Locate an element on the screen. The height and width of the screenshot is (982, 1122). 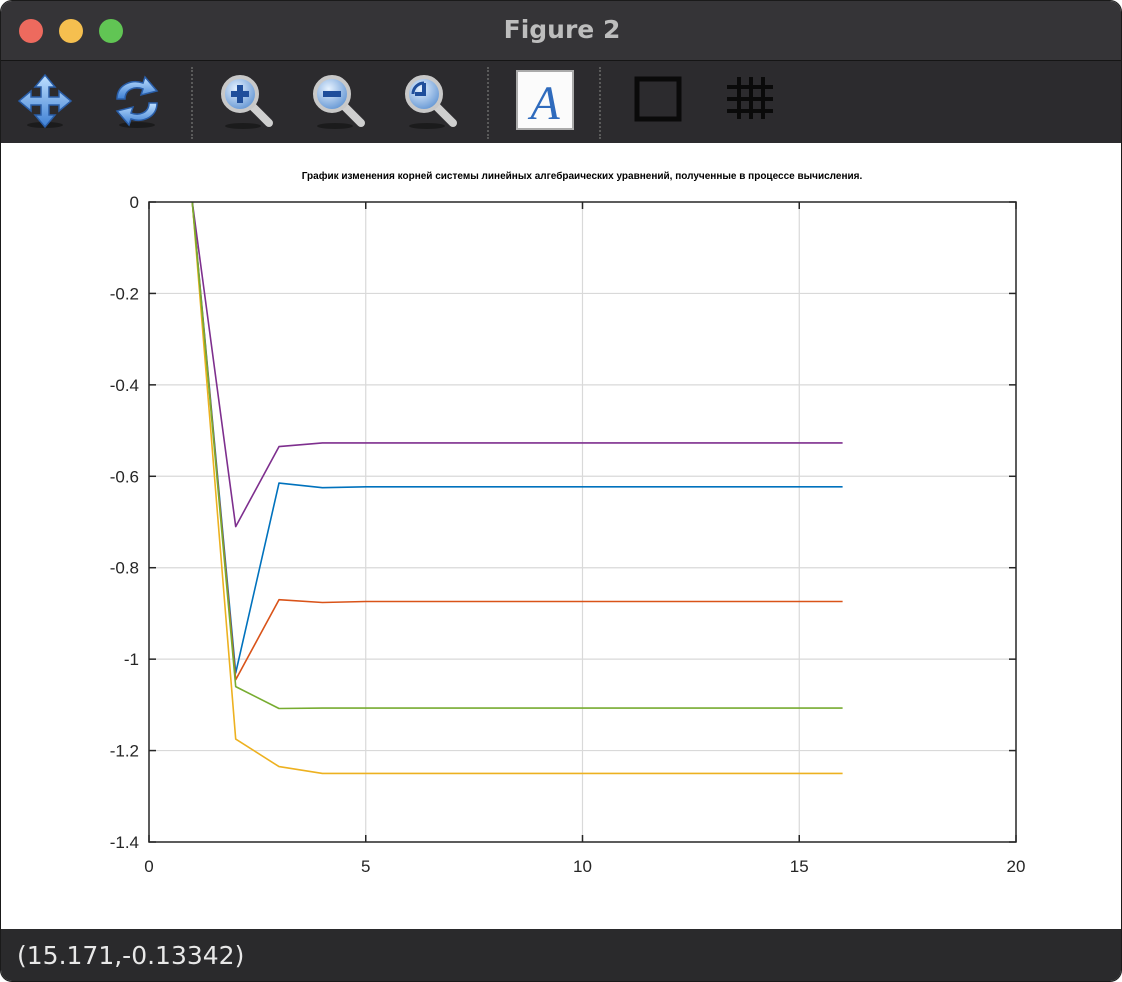
grid-button is located at coordinates (751, 101).